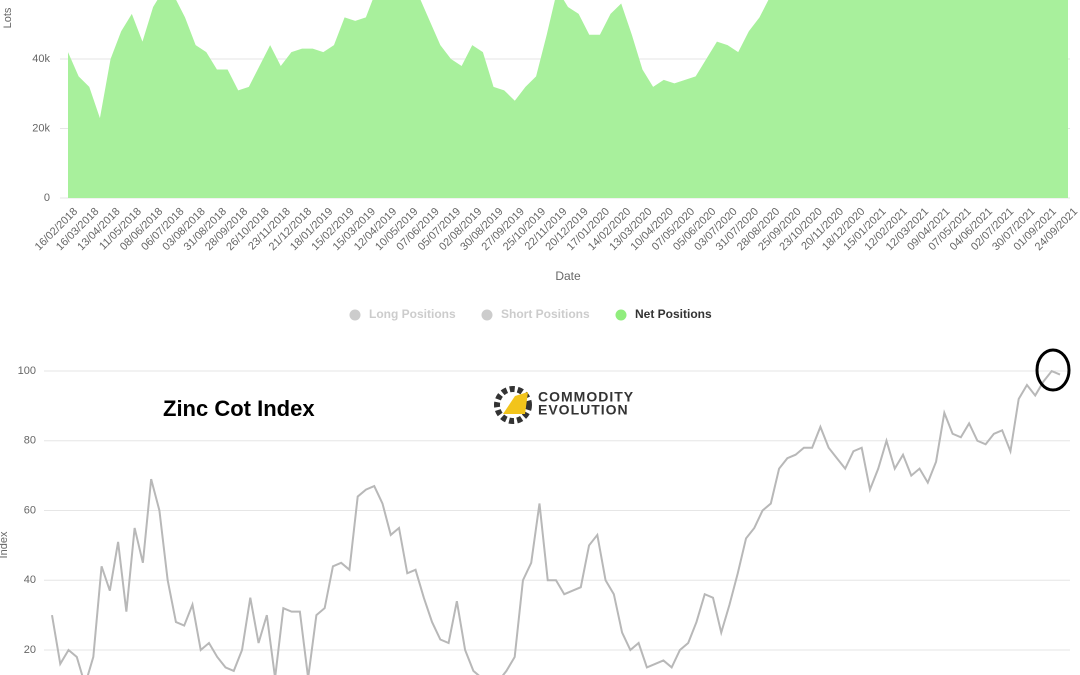 Image resolution: width=1080 pixels, height=675 pixels. What do you see at coordinates (47, 198) in the screenshot?
I see `y-tick-label: 0` at bounding box center [47, 198].